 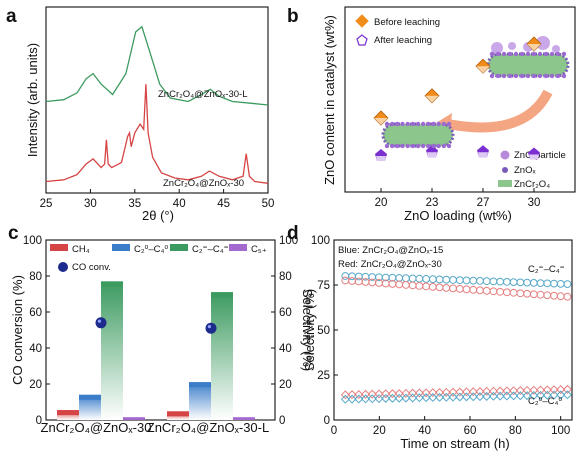 I want to click on panel-d-x-tick-label: 0, so click(x=334, y=431).